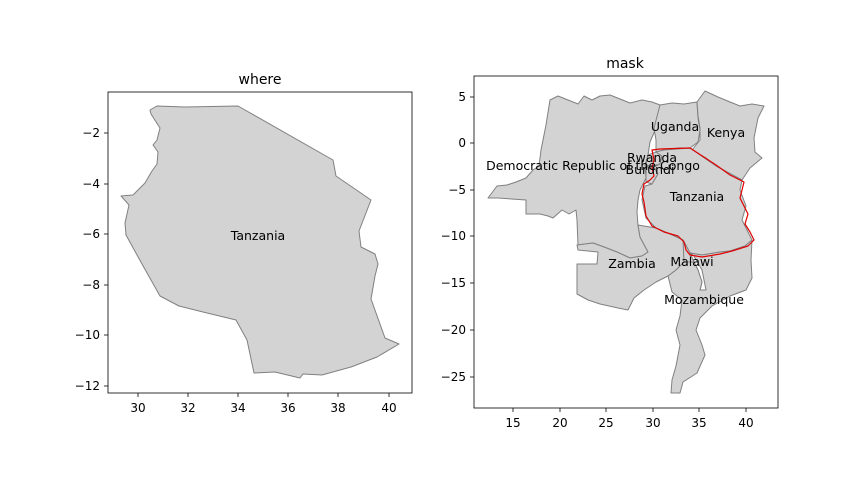 This screenshot has height=480, width=864. What do you see at coordinates (337, 408) in the screenshot?
I see `left-x-tick: 38` at bounding box center [337, 408].